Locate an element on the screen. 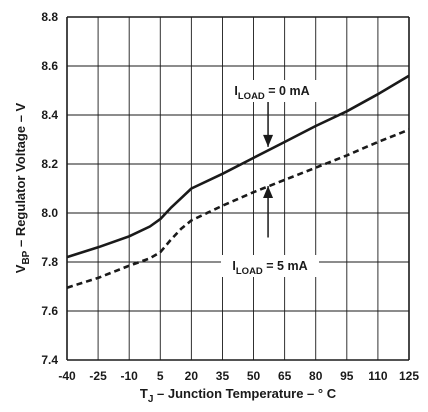 The width and height of the screenshot is (428, 412). x-tick-label: 50 is located at coordinates (254, 376).